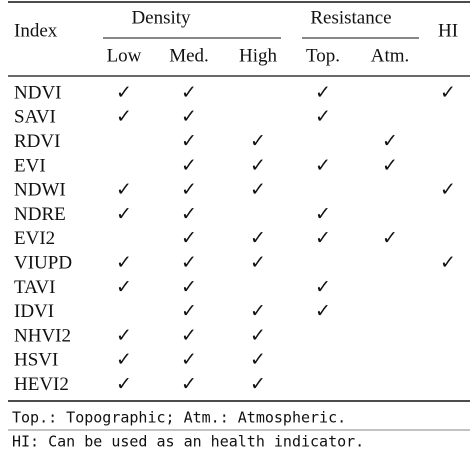 The image size is (474, 450). I want to click on column-header: High, so click(258, 55).